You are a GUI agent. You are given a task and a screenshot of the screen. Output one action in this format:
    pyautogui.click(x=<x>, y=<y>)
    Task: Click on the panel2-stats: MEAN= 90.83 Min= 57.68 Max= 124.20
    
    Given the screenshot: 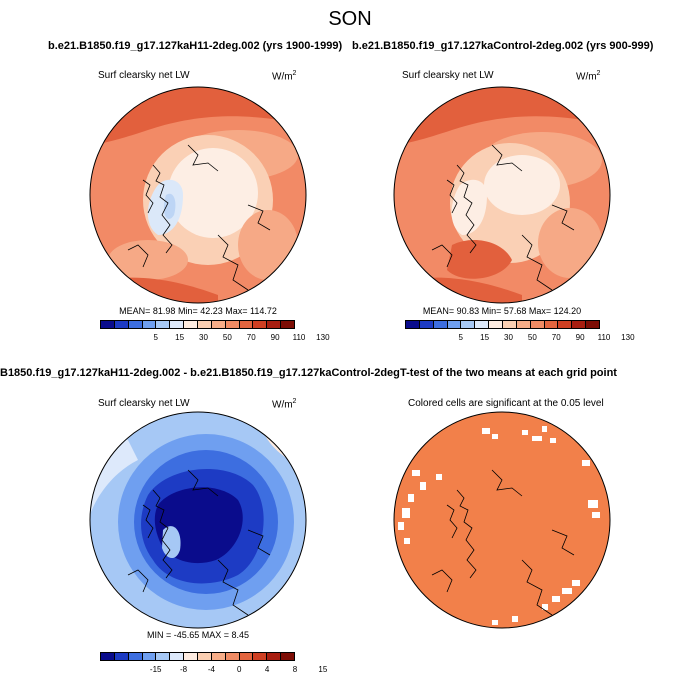 What is the action you would take?
    pyautogui.click(x=502, y=311)
    